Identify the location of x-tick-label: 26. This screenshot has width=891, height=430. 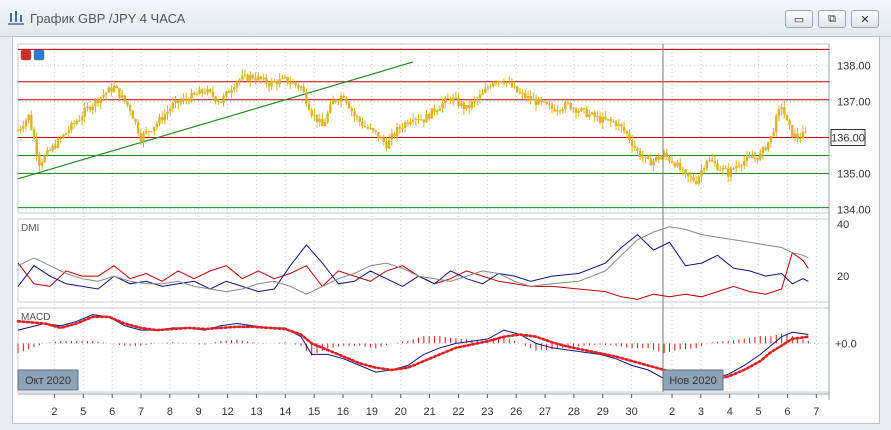
(516, 412).